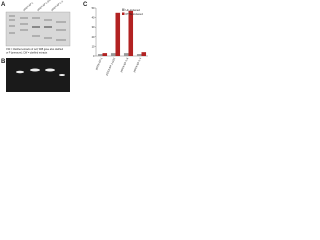  Describe the element at coordinates (45, 6) in the screenshot. I see `lane-label: pGEX-6P-1-GST` at that location.